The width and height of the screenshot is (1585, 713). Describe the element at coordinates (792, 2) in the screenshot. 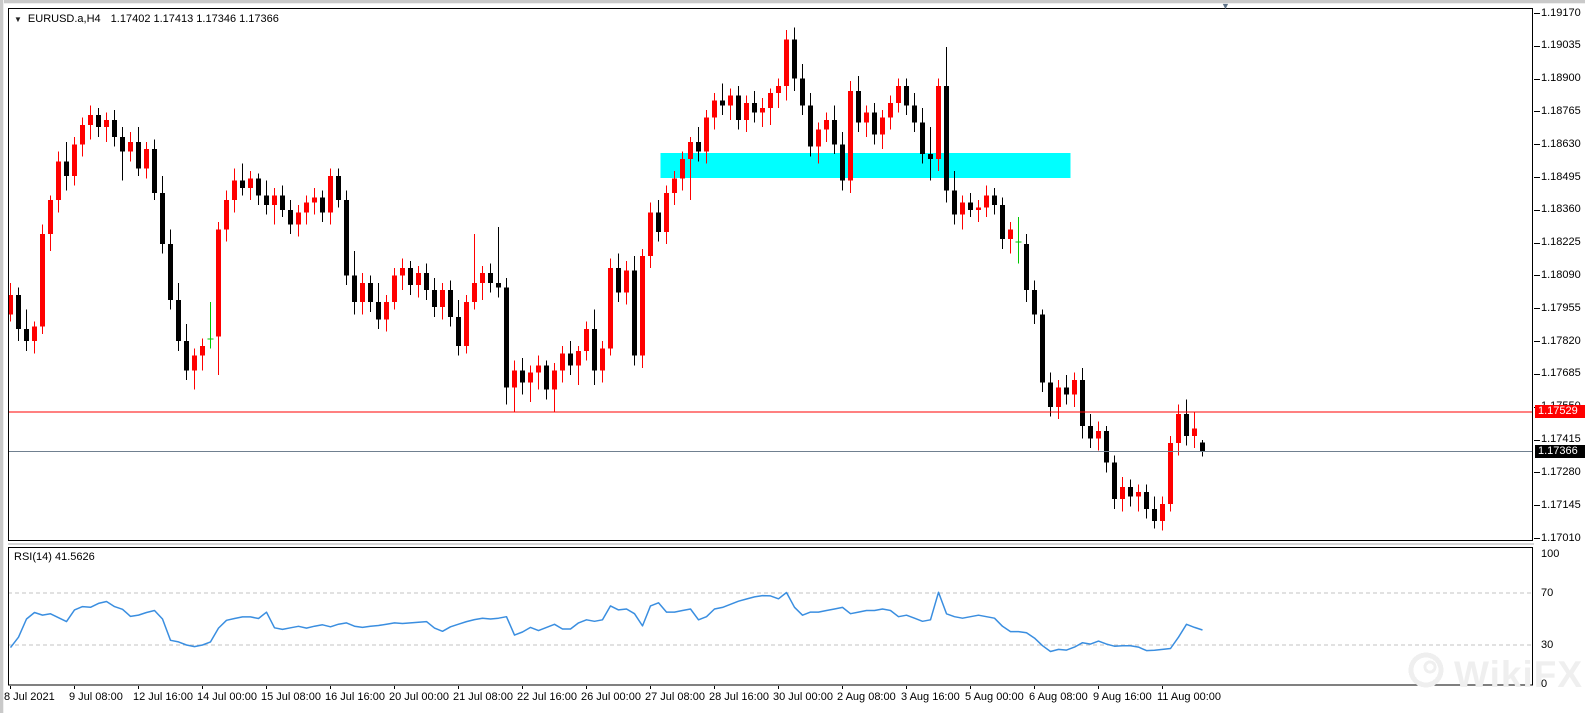

I see `window-edge-top` at that location.